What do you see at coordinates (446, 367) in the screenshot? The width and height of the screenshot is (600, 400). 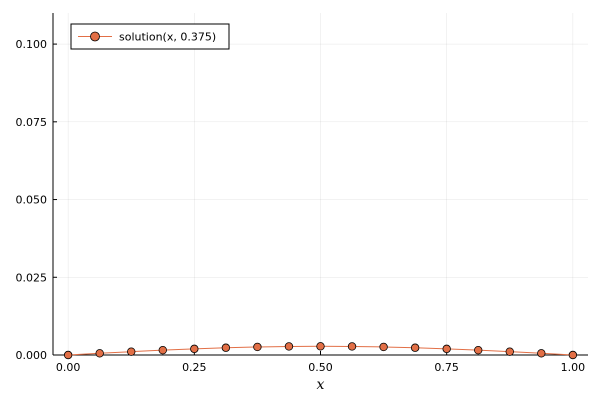 I see `x-tick-label-3: 0.75` at bounding box center [446, 367].